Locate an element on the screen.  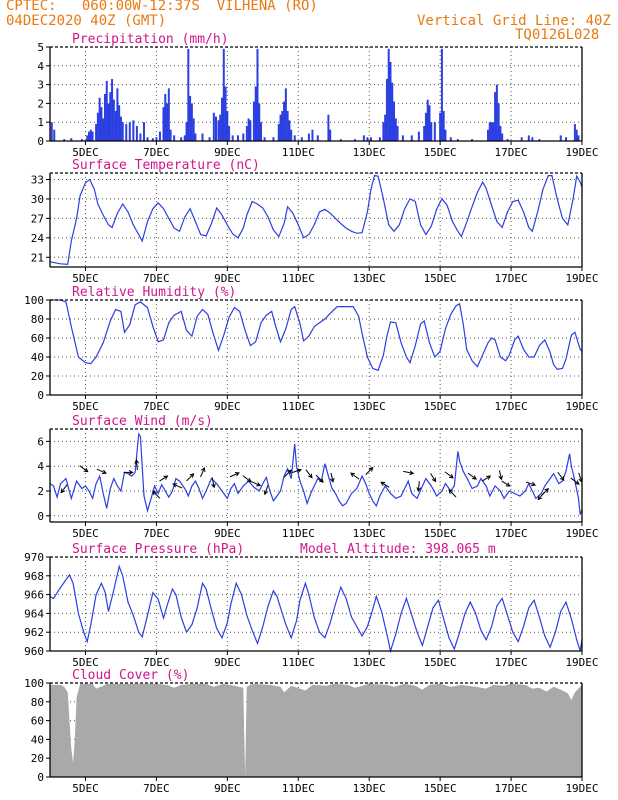
precipitation-ytick-label: 0 is located at coordinates (40, 141).